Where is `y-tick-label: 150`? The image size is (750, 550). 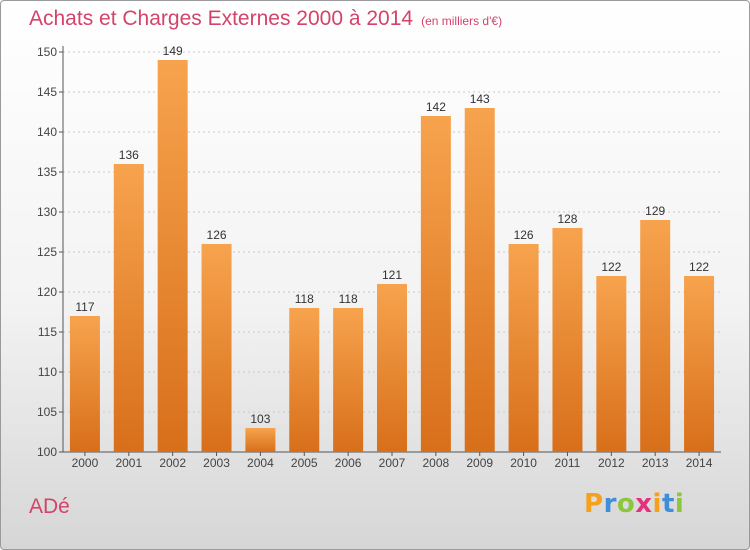 y-tick-label: 150 is located at coordinates (47, 52).